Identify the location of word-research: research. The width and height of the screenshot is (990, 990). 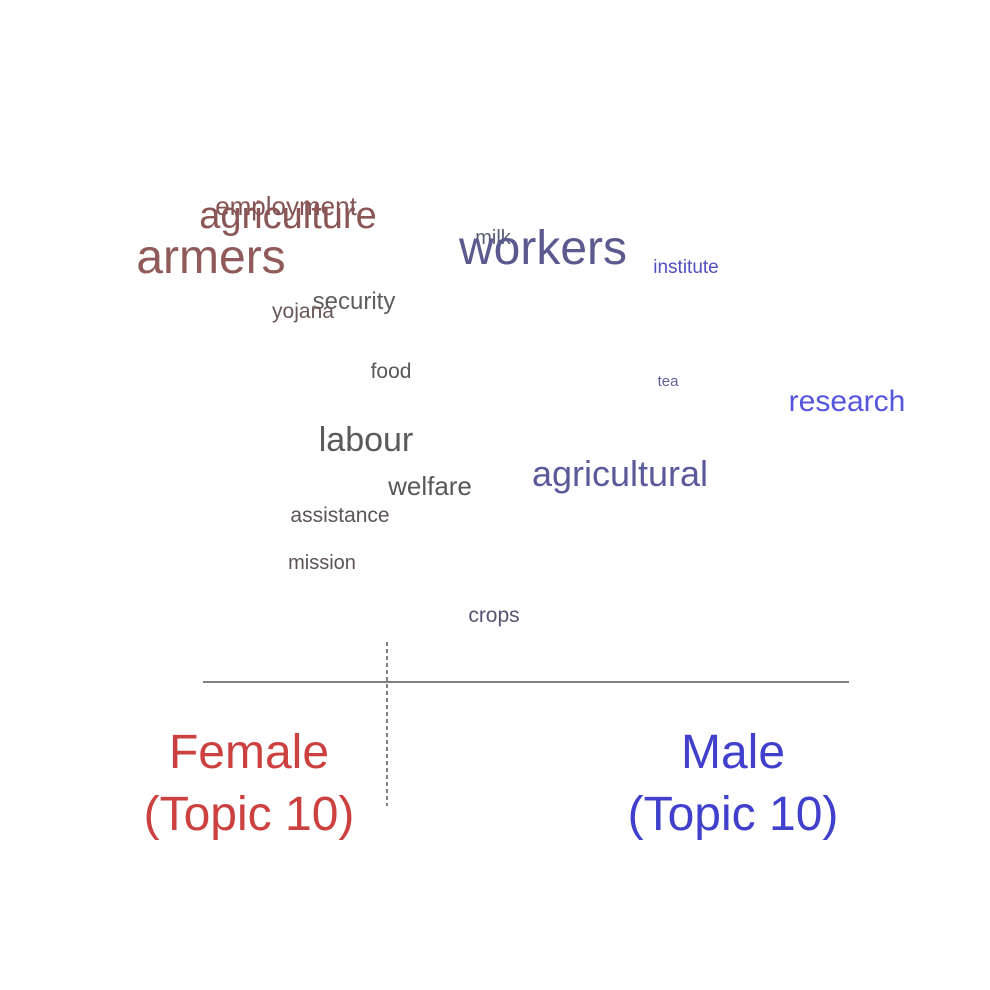
(847, 401).